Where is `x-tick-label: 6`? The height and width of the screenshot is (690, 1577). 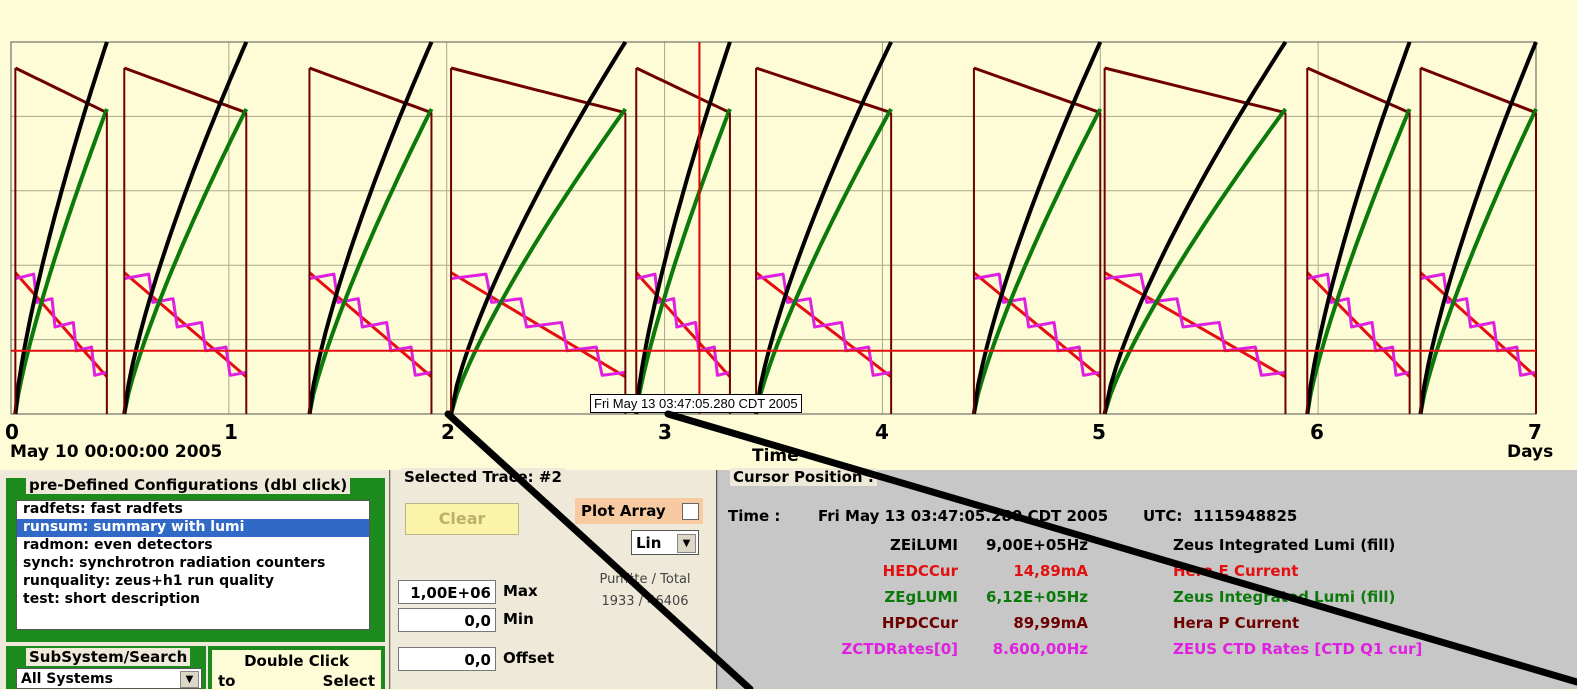 x-tick-label: 6 is located at coordinates (1317, 432).